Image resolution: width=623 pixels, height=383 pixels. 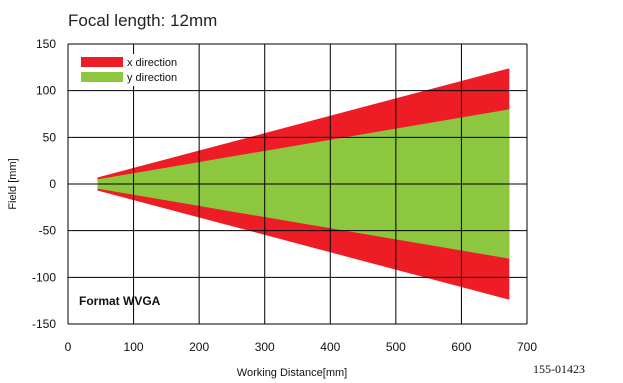 What do you see at coordinates (13, 183) in the screenshot?
I see `y-axis-label: Field [mm]` at bounding box center [13, 183].